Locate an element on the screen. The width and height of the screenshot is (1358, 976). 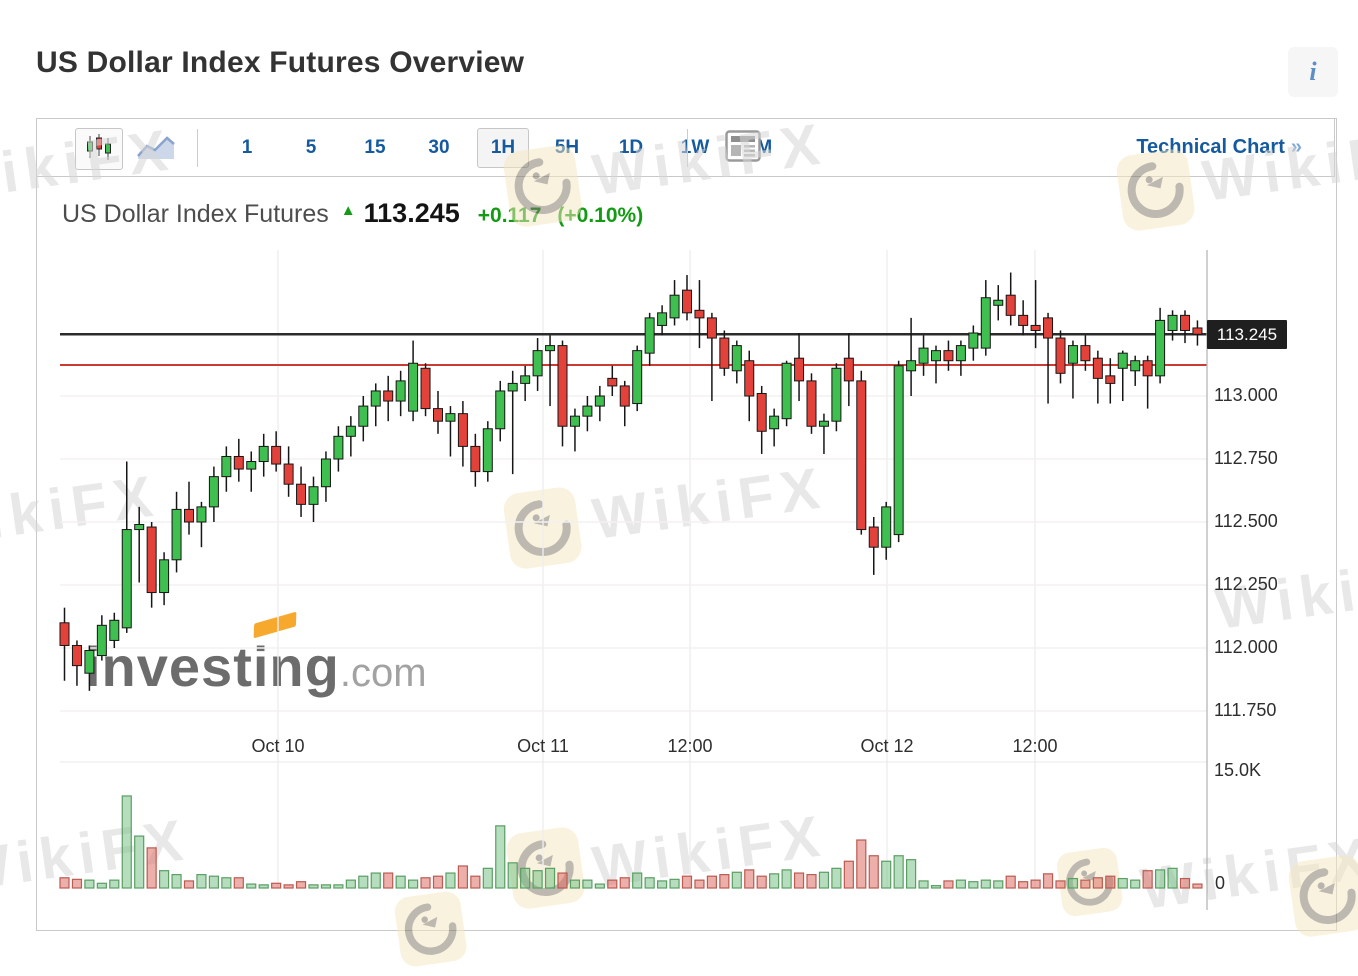
x-axis-tick: Oct 12 is located at coordinates (887, 746).